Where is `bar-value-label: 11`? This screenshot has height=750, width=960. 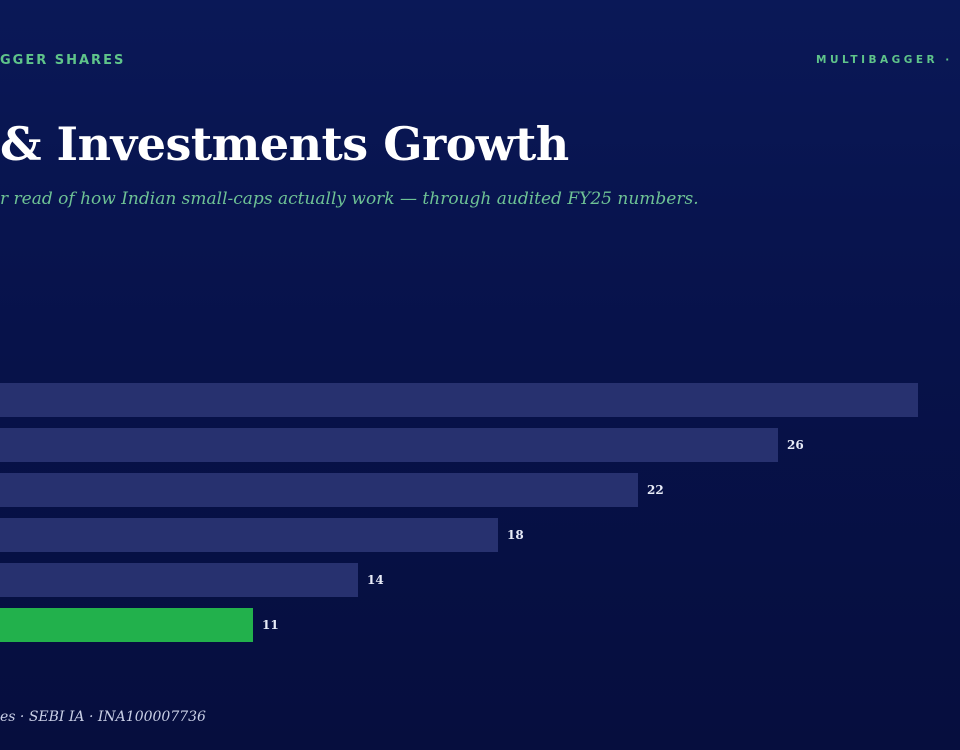
bar-value-label: 11 is located at coordinates (270, 625).